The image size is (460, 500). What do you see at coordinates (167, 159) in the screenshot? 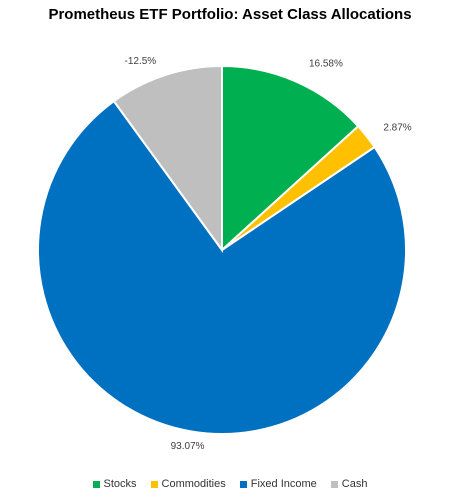
I see `pie-slice-cash` at bounding box center [167, 159].